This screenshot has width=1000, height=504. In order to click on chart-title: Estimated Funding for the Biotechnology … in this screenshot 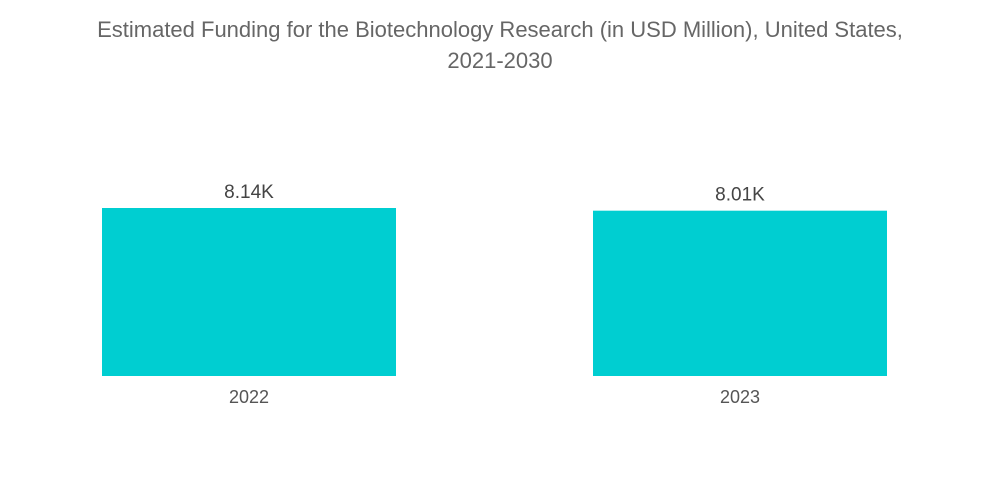, I will do `click(500, 45)`.